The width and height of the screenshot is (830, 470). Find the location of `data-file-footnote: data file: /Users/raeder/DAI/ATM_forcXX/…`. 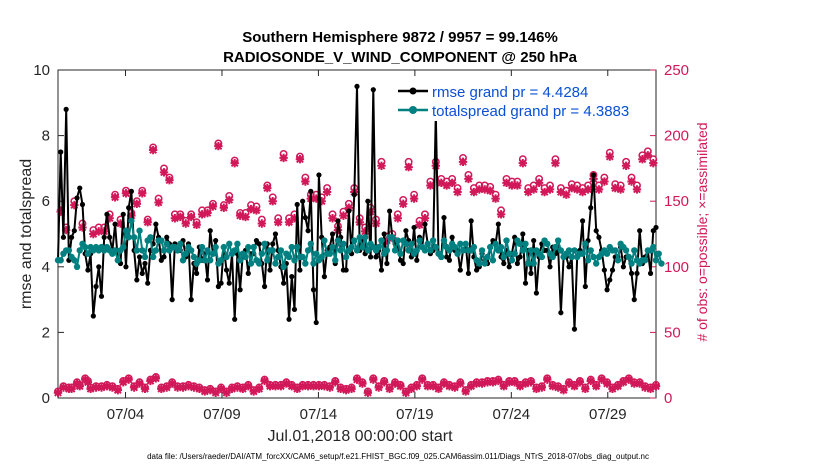

data-file-footnote: data file: /Users/raeder/DAI/ATM_forcXX/… is located at coordinates (398, 456).